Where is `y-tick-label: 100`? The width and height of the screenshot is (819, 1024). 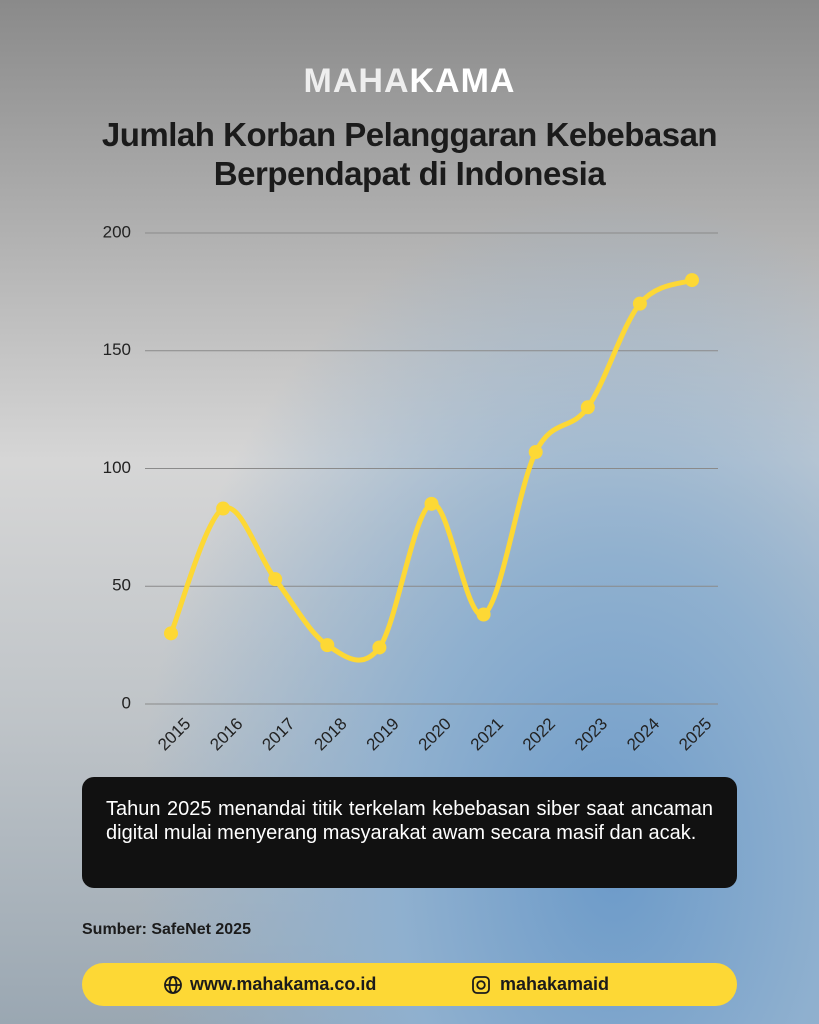
y-tick-label: 100 is located at coordinates (117, 467).